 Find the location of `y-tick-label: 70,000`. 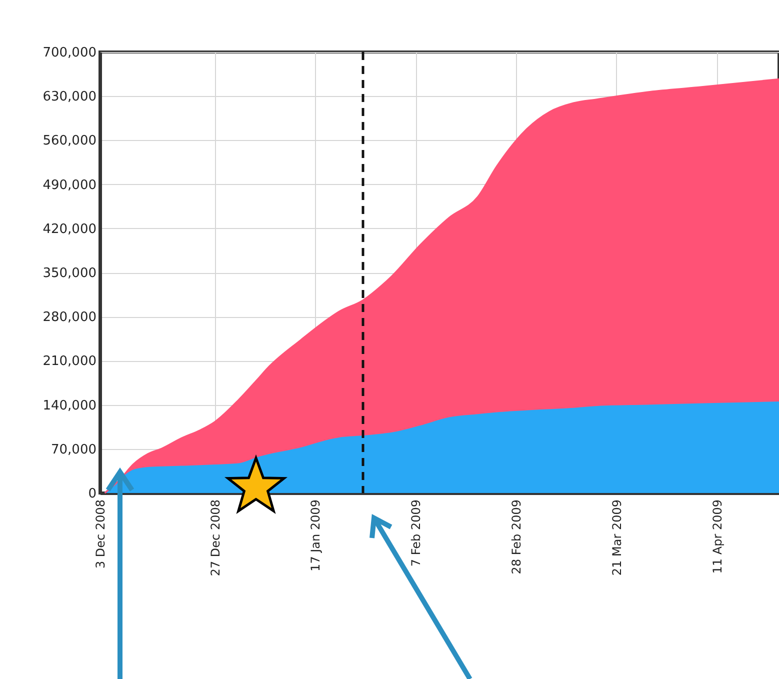

y-tick-label: 70,000 is located at coordinates (73, 450).